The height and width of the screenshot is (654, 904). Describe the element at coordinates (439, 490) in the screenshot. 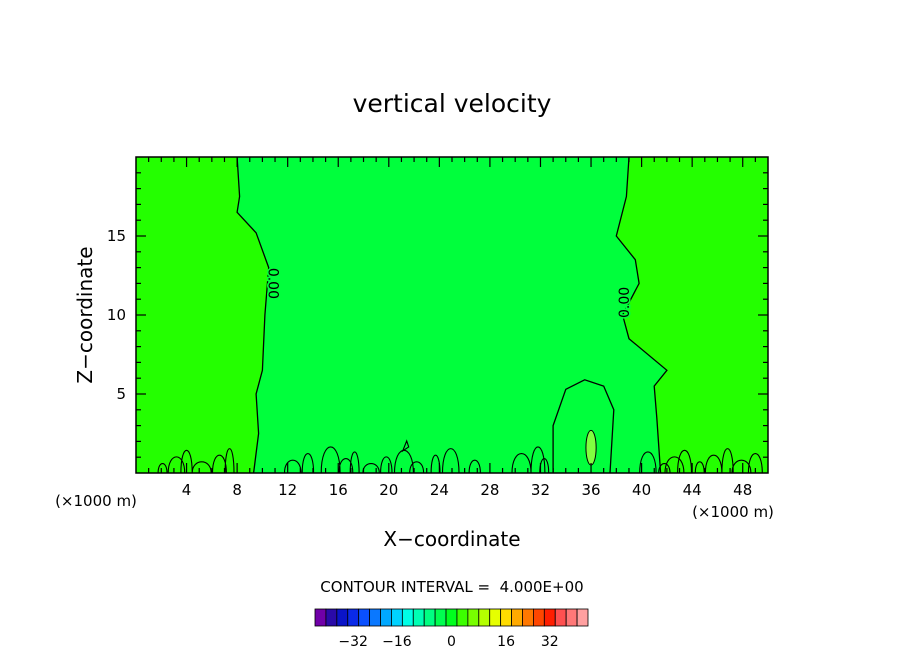

I see `x-tick-label: 24` at that location.